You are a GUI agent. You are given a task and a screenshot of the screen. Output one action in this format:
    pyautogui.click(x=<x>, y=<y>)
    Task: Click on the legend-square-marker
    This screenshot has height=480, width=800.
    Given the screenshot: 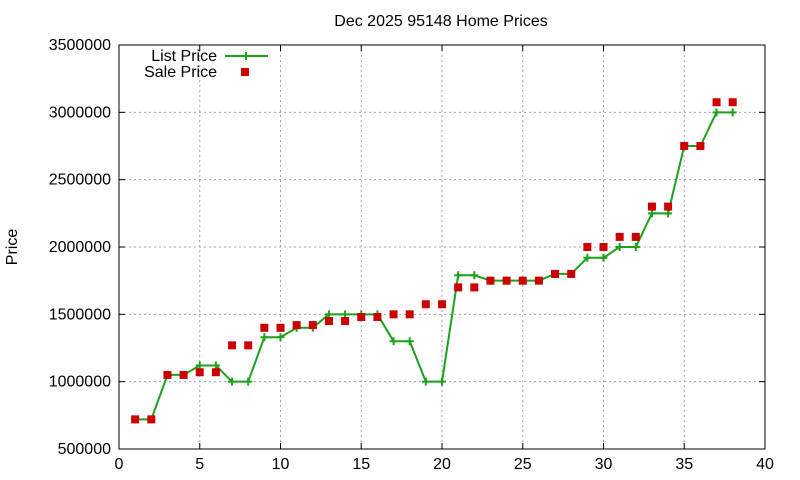 What is the action you would take?
    pyautogui.click(x=245, y=72)
    